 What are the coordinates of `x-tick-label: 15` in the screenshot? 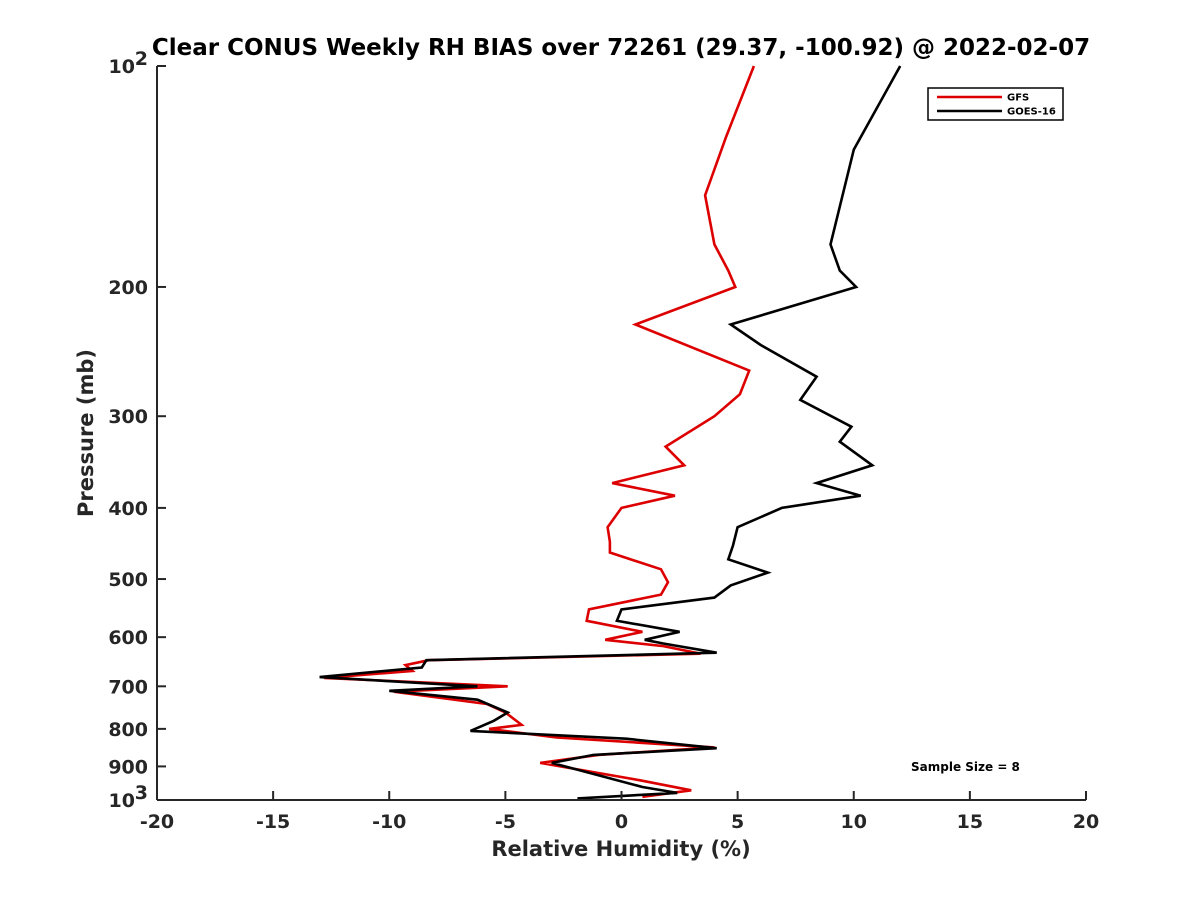 It's located at (970, 822).